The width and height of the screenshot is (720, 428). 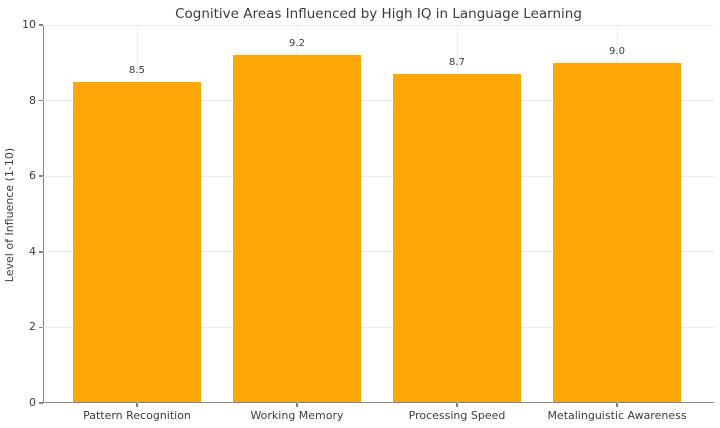 I want to click on bar-value-label: 9.2, so click(x=297, y=44).